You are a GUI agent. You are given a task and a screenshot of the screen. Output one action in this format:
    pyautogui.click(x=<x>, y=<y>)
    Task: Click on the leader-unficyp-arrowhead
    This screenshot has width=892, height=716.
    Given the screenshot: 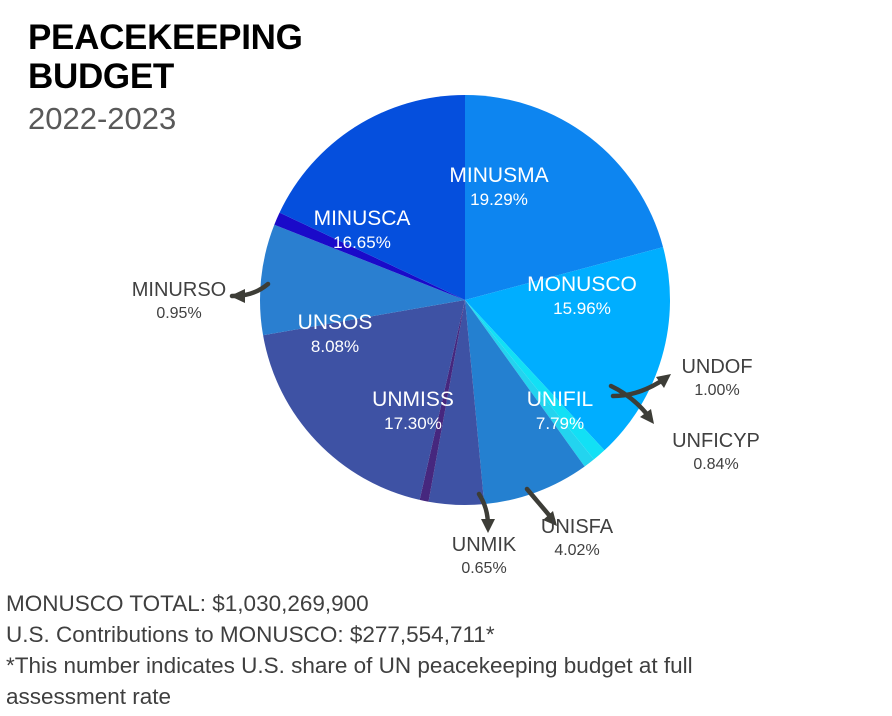 What is the action you would take?
    pyautogui.click(x=647, y=416)
    